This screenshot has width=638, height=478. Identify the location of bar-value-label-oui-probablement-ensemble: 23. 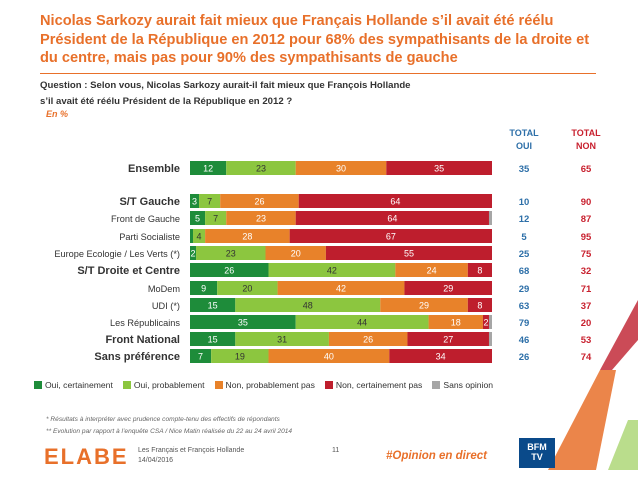
(261, 169).